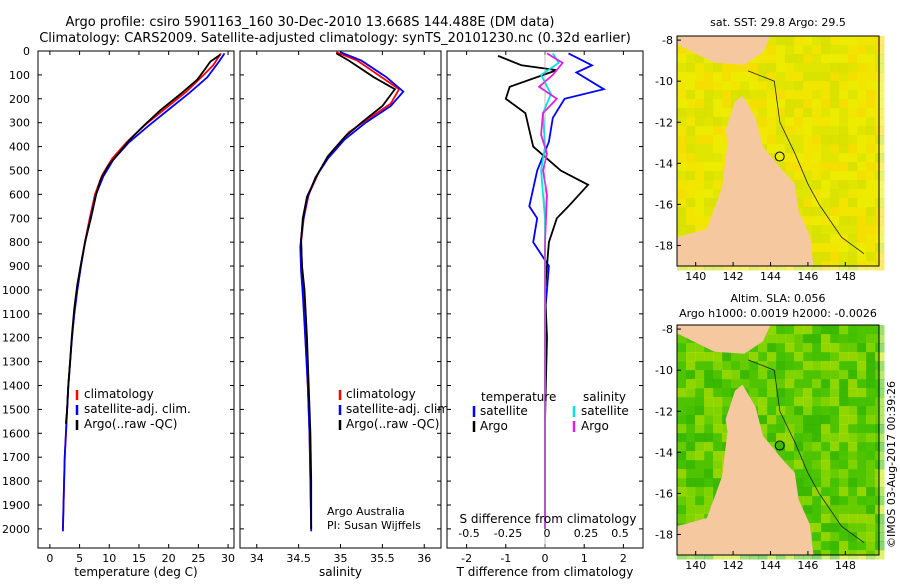 The height and width of the screenshot is (584, 900). I want to click on y-tick-label: 100, so click(19, 75).